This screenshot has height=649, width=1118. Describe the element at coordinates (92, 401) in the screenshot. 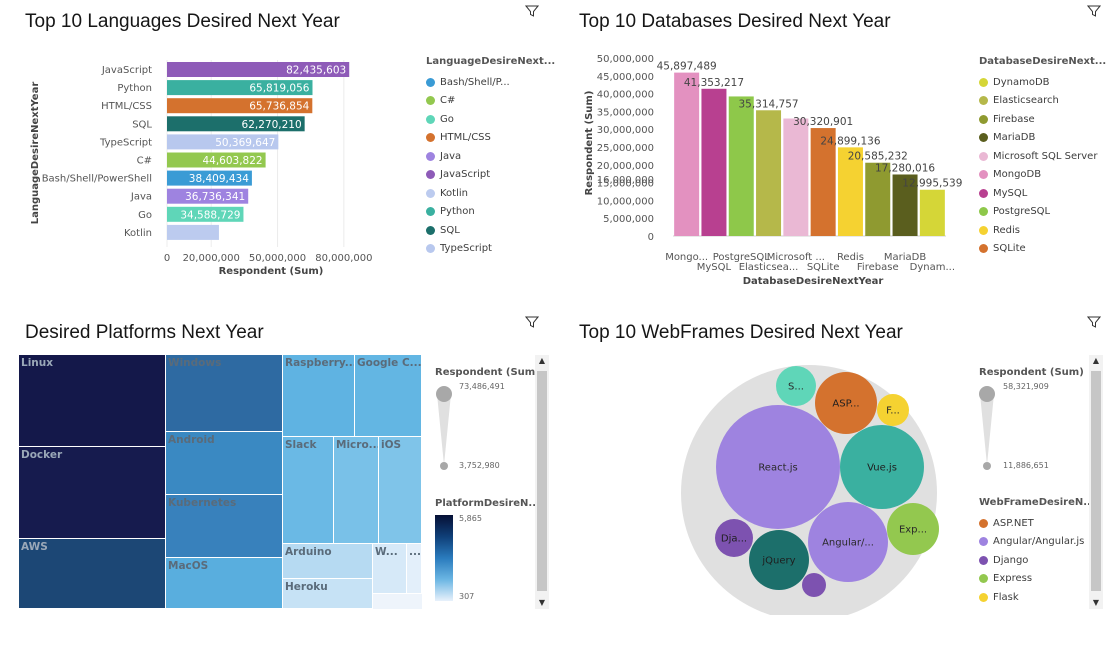

I see `treemap-cell: Linux` at that location.